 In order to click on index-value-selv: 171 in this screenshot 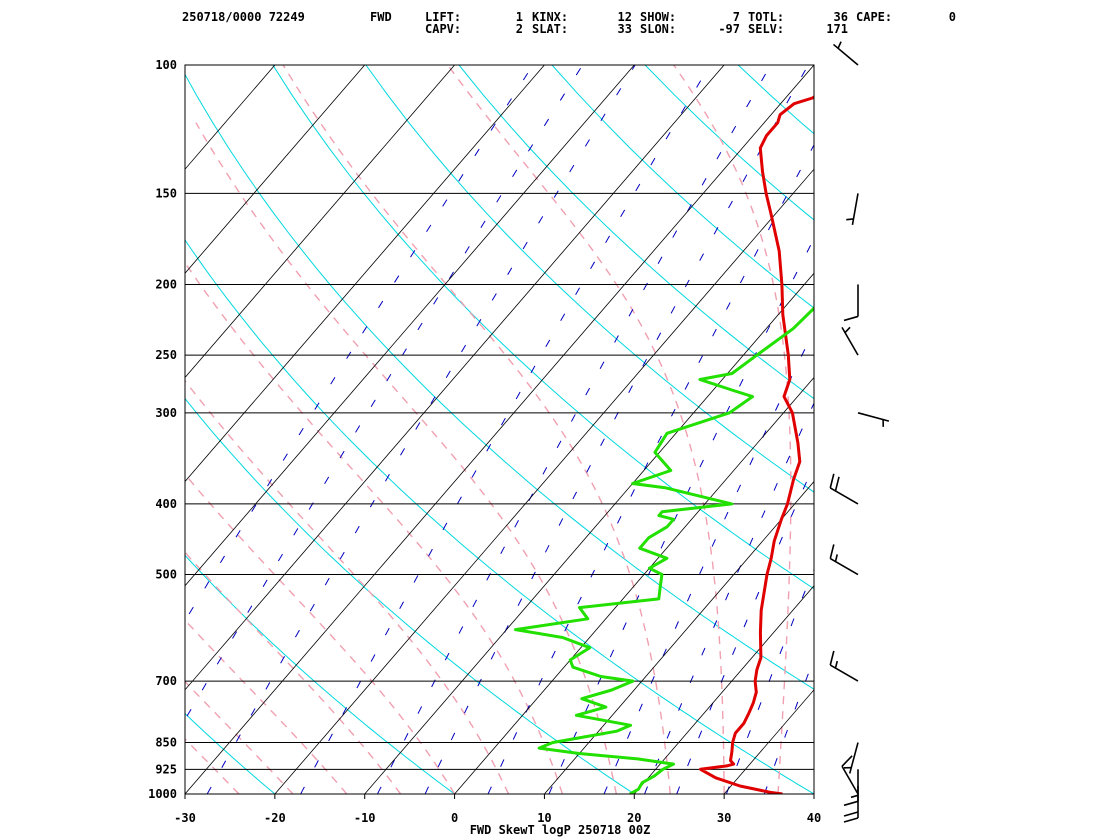, I will do `click(837, 29)`.